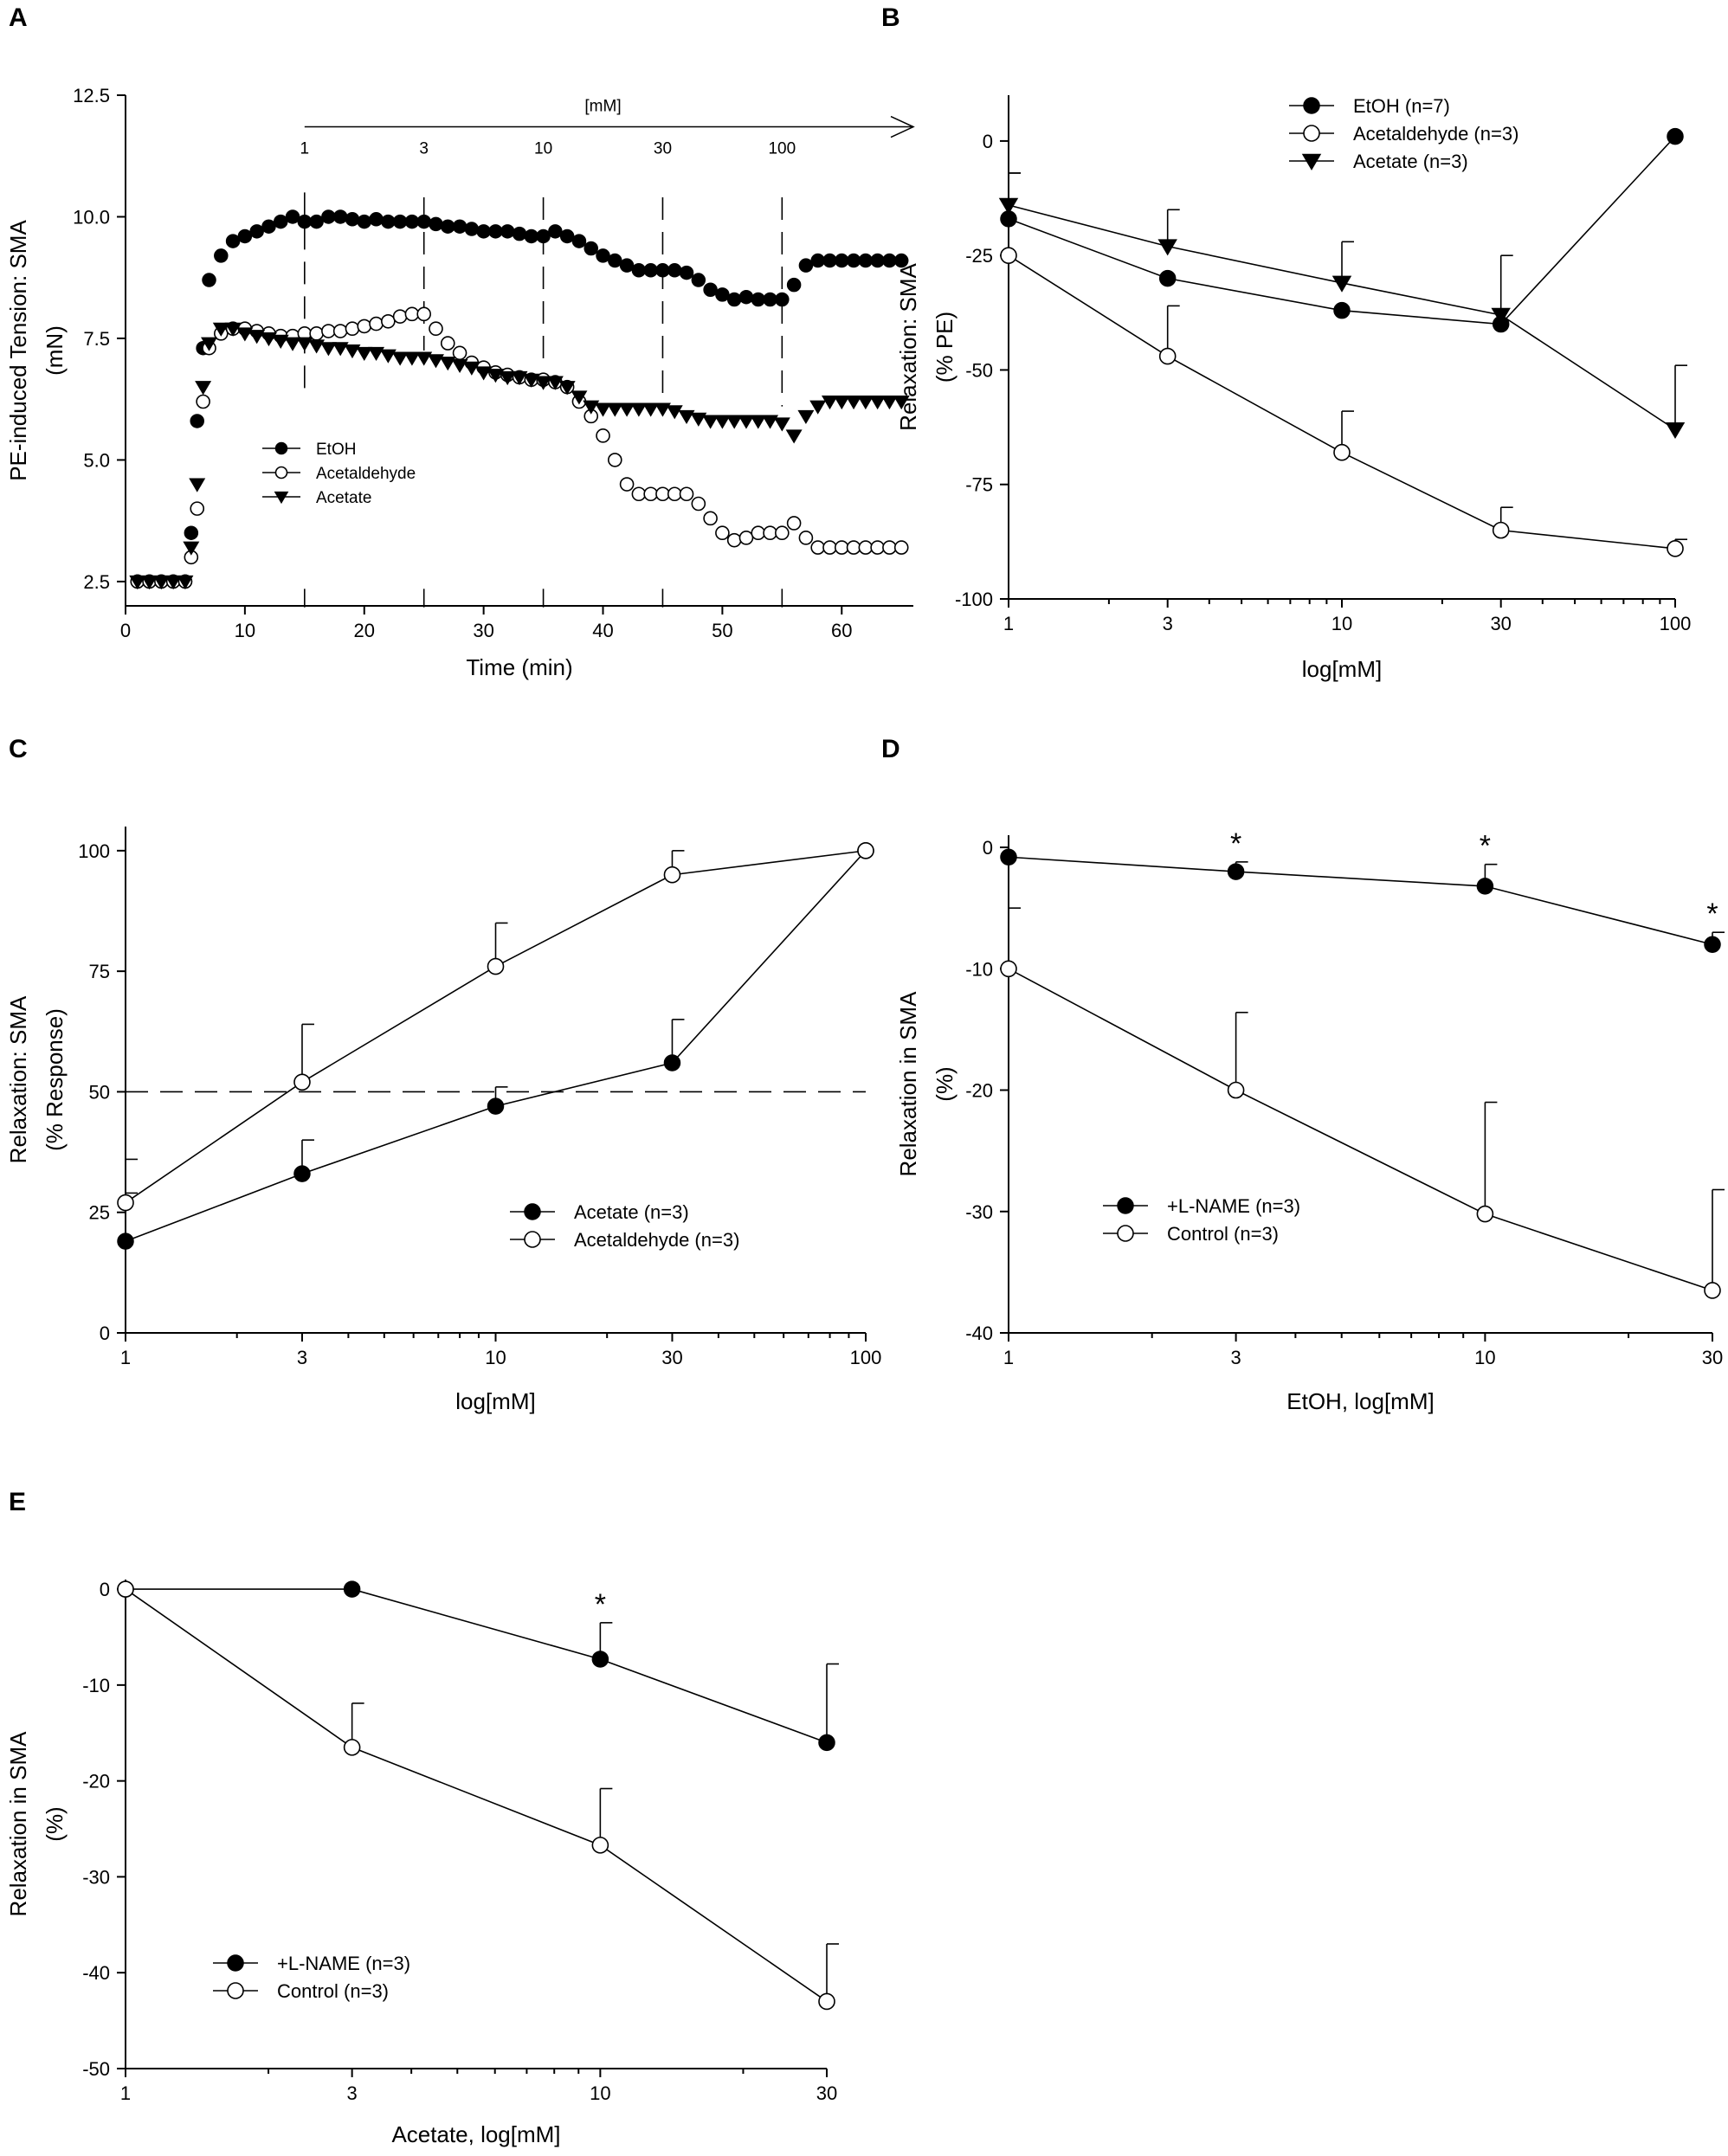 The image size is (1728, 2156). I want to click on panel-B-ytick-label: 0, so click(988, 141).